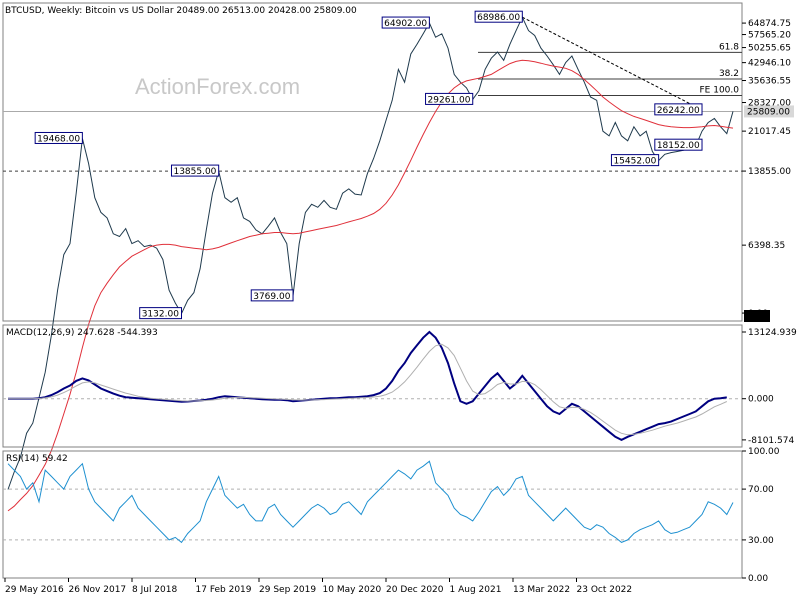  I want to click on y-tick-label: 57565.20, so click(769, 36).